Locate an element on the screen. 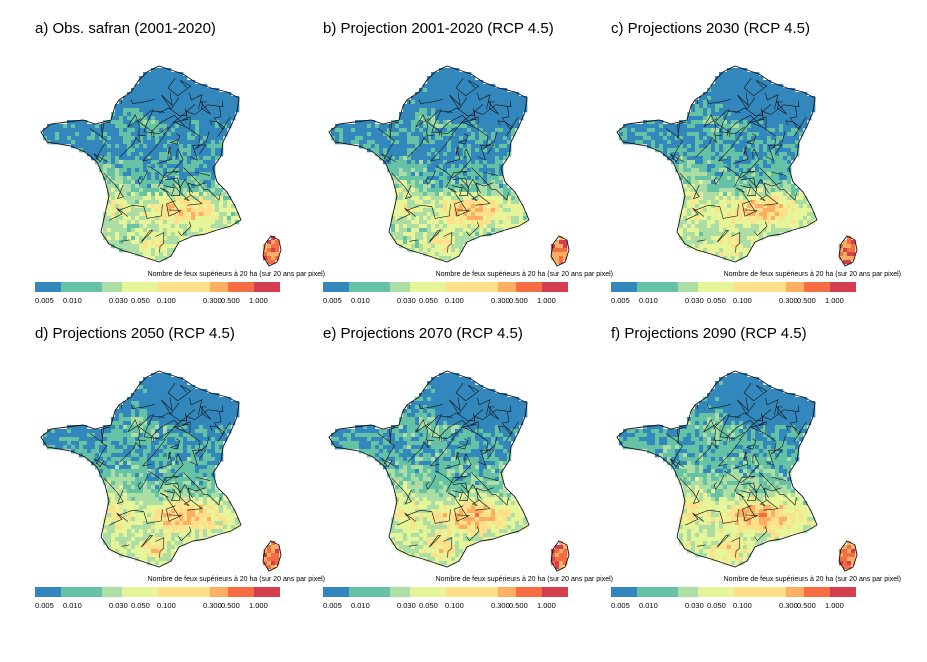 This screenshot has height=662, width=927. department-border is located at coordinates (401, 186).